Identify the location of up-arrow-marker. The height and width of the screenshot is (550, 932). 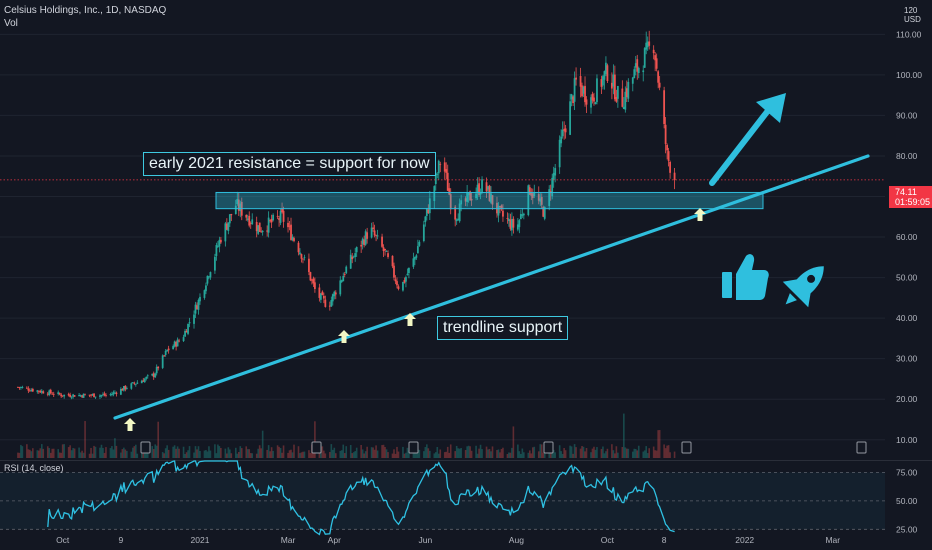
(130, 424).